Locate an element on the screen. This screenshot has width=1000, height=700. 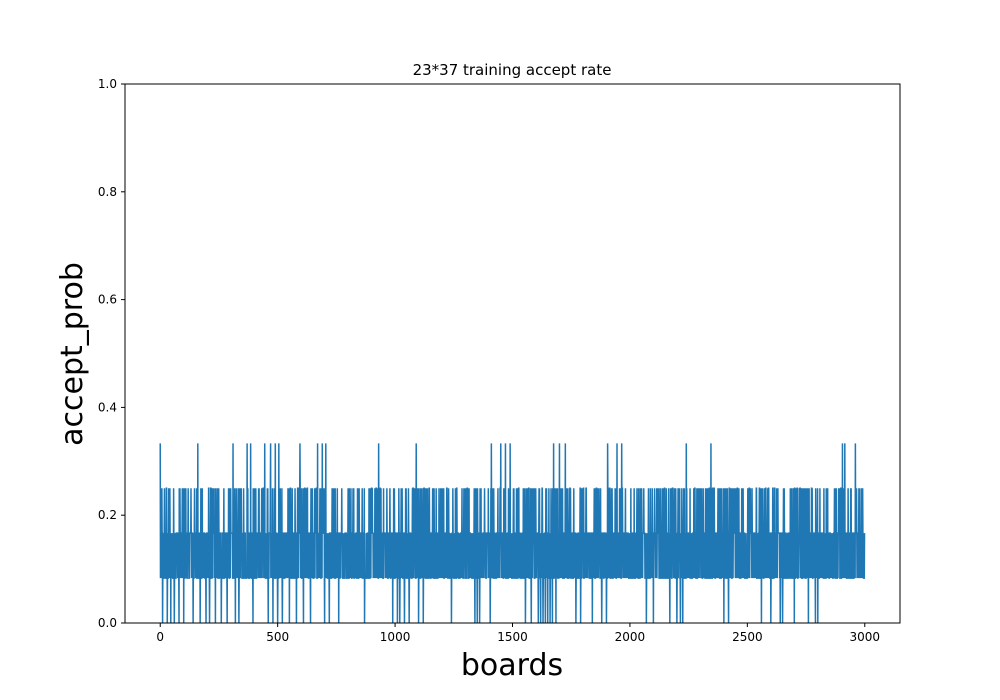
x-tick-label: 2500 is located at coordinates (747, 637).